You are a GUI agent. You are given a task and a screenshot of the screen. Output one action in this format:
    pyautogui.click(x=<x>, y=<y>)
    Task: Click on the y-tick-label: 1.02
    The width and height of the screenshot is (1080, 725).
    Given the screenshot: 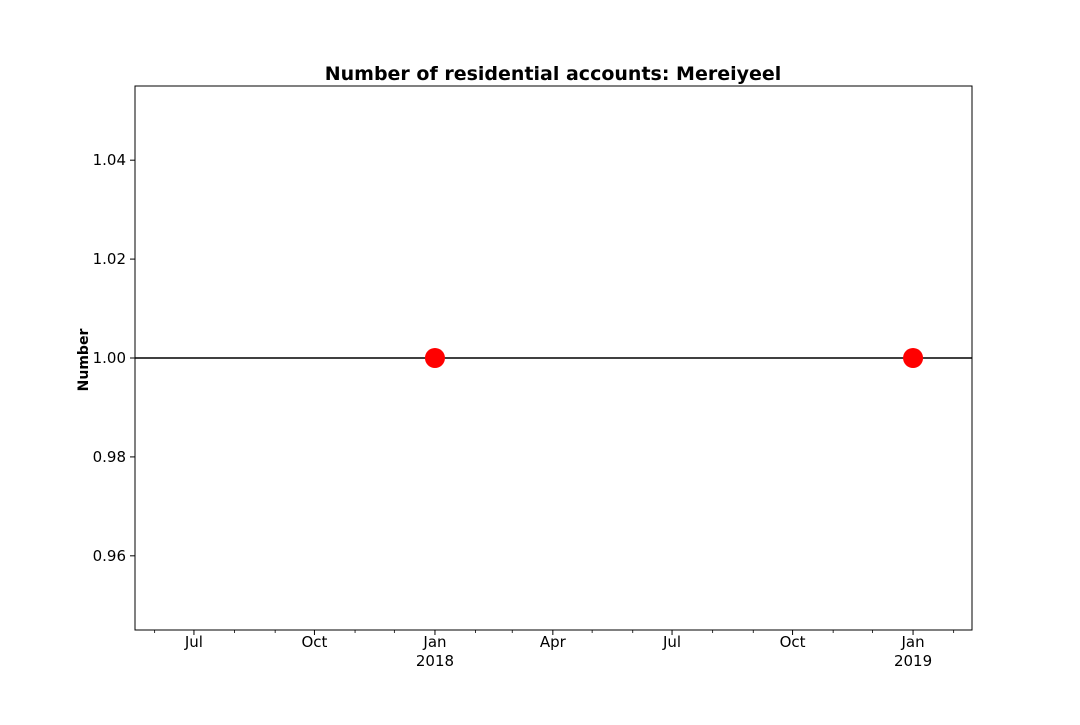 What is the action you would take?
    pyautogui.click(x=109, y=259)
    